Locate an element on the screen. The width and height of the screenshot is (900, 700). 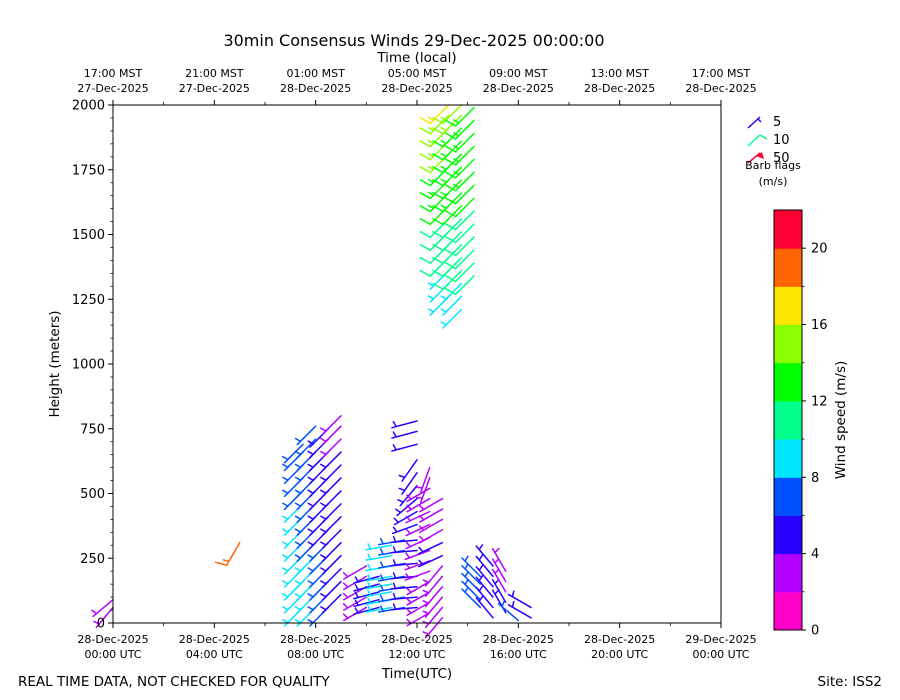
x-axis-label: Time(UTC) is located at coordinates (416, 674).